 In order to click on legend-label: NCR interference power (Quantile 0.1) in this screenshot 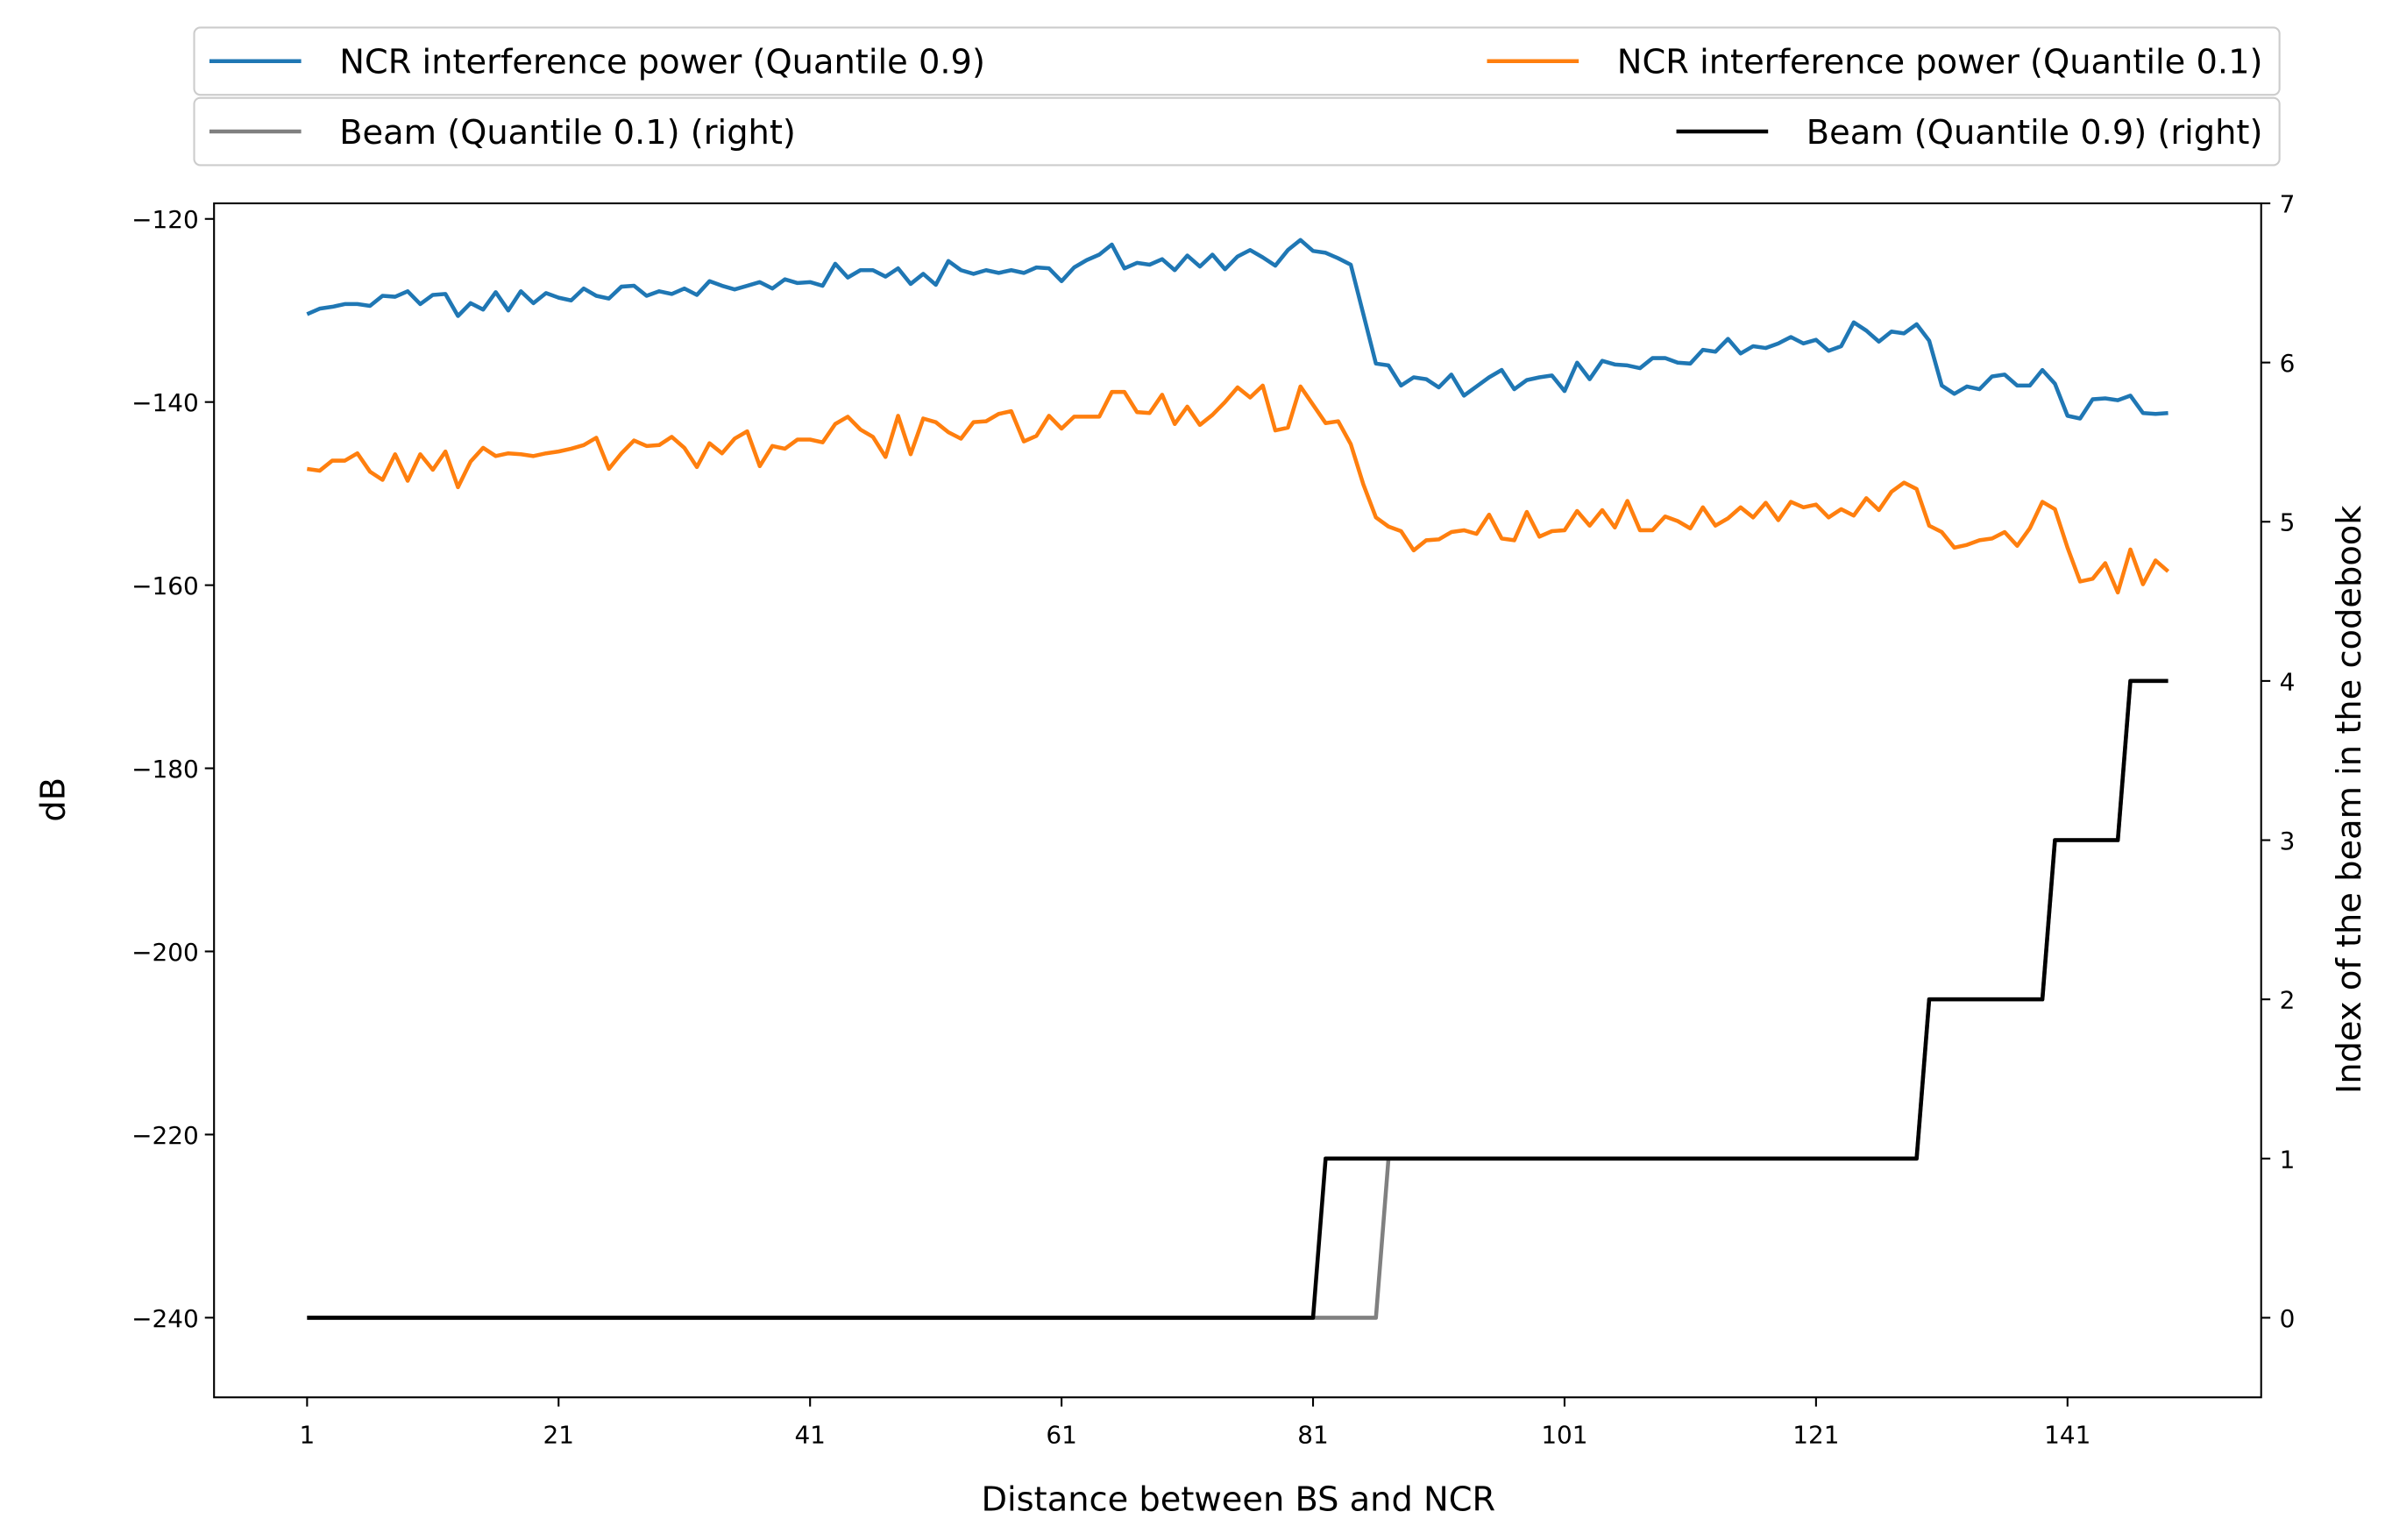, I will do `click(1940, 62)`.